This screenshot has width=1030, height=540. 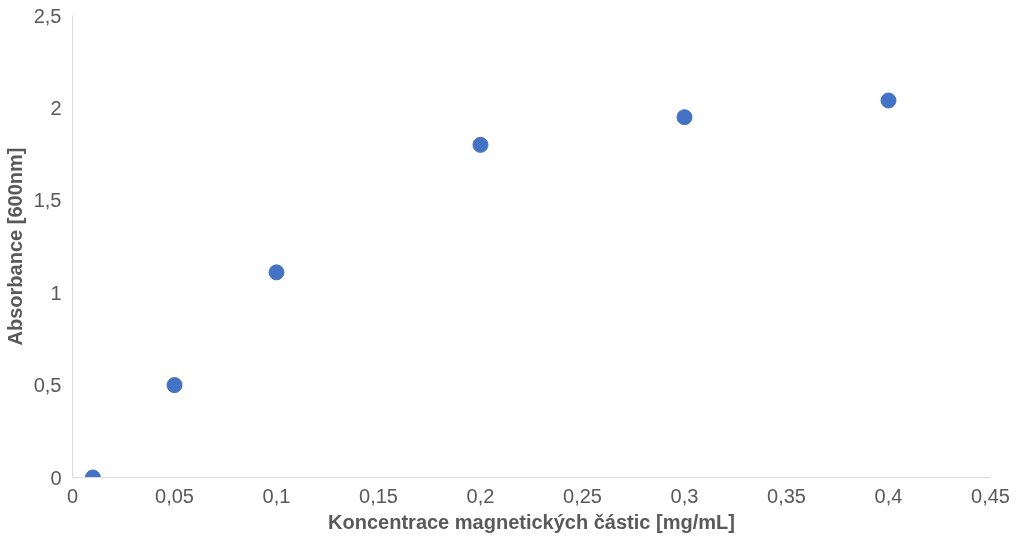 I want to click on y-axis-title: Absorbance [600nm], so click(x=14, y=246).